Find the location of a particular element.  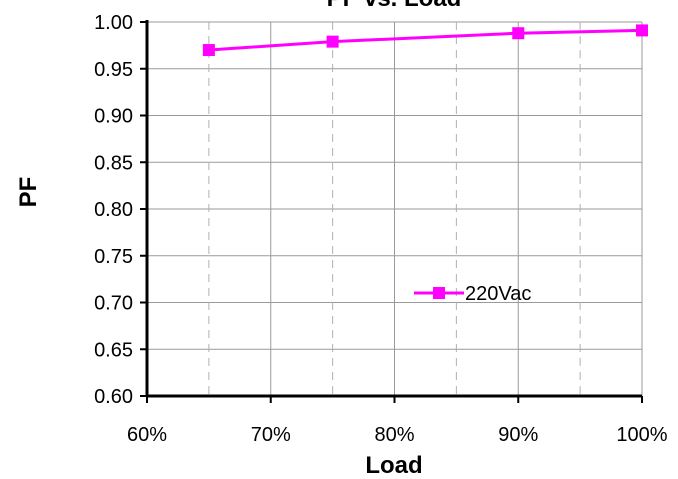

y-tick-label: 0.80 is located at coordinates (113, 210).